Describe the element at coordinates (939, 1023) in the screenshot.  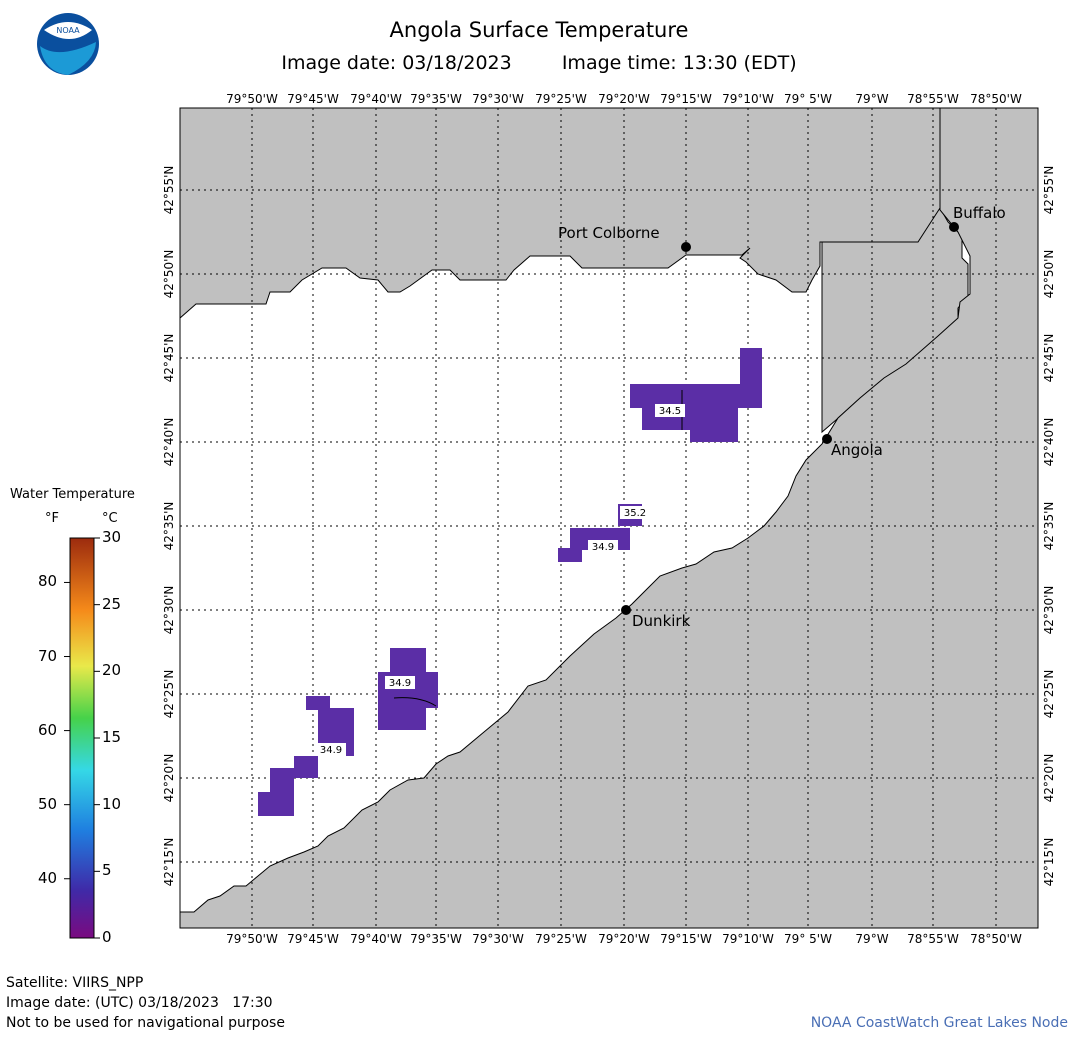
I see `credit: NOAA CoastWatch Great Lakes Node` at that location.